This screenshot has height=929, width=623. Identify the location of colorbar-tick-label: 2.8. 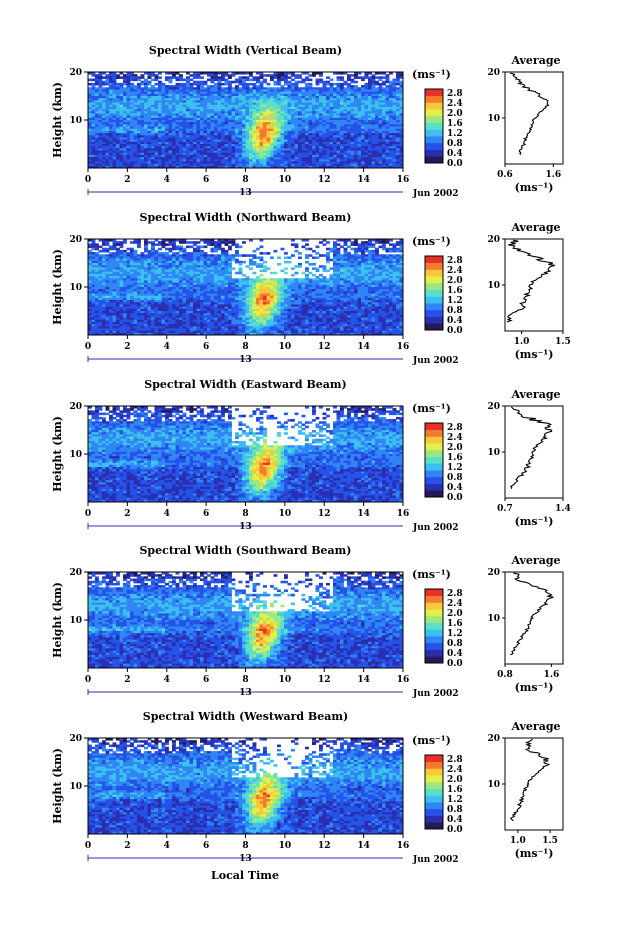
(455, 94).